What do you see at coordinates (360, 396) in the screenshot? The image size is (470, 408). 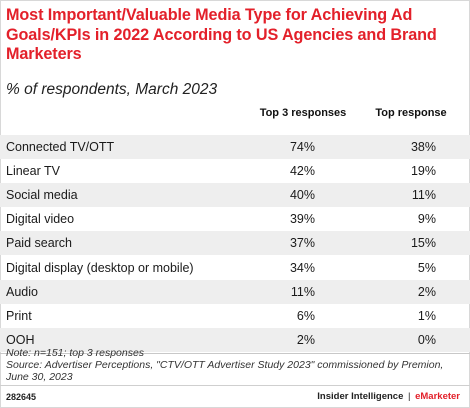 I see `brand-name: Insider Intelligence` at bounding box center [360, 396].